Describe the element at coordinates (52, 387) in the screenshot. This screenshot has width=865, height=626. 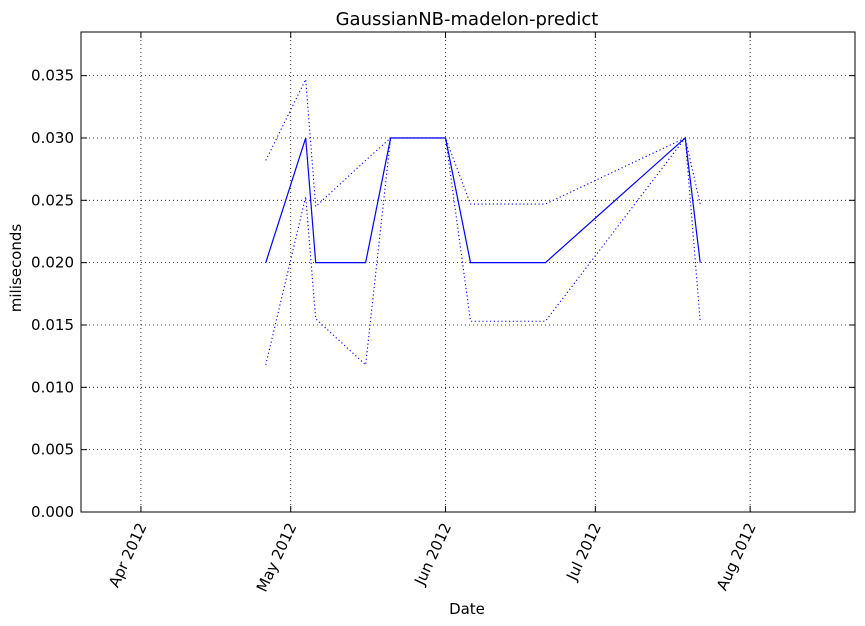
I see `y-tick-label: 0.010` at that location.